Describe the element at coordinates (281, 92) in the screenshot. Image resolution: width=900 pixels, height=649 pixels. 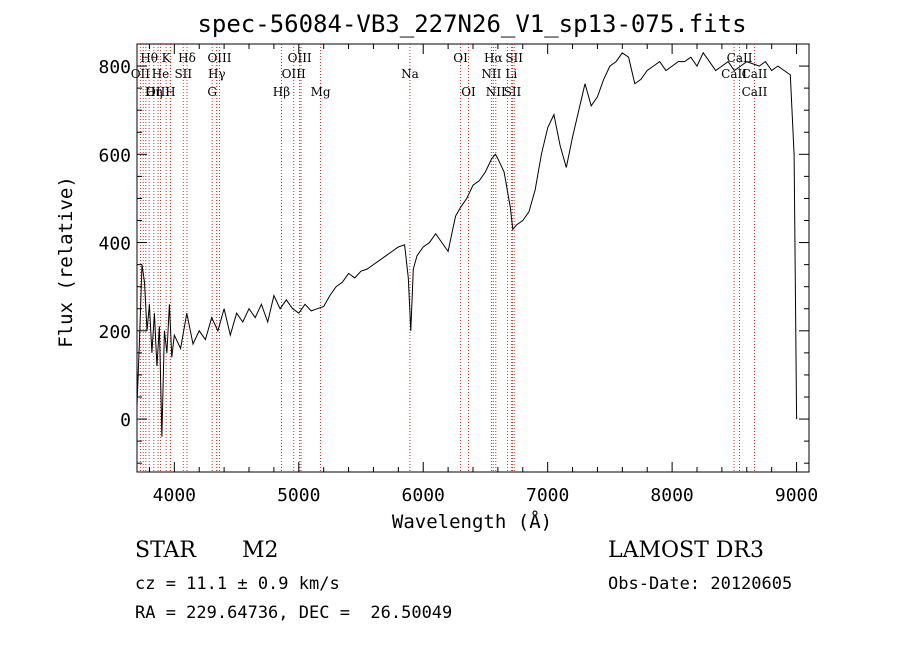
I see `emission-line-label: Hβ` at that location.